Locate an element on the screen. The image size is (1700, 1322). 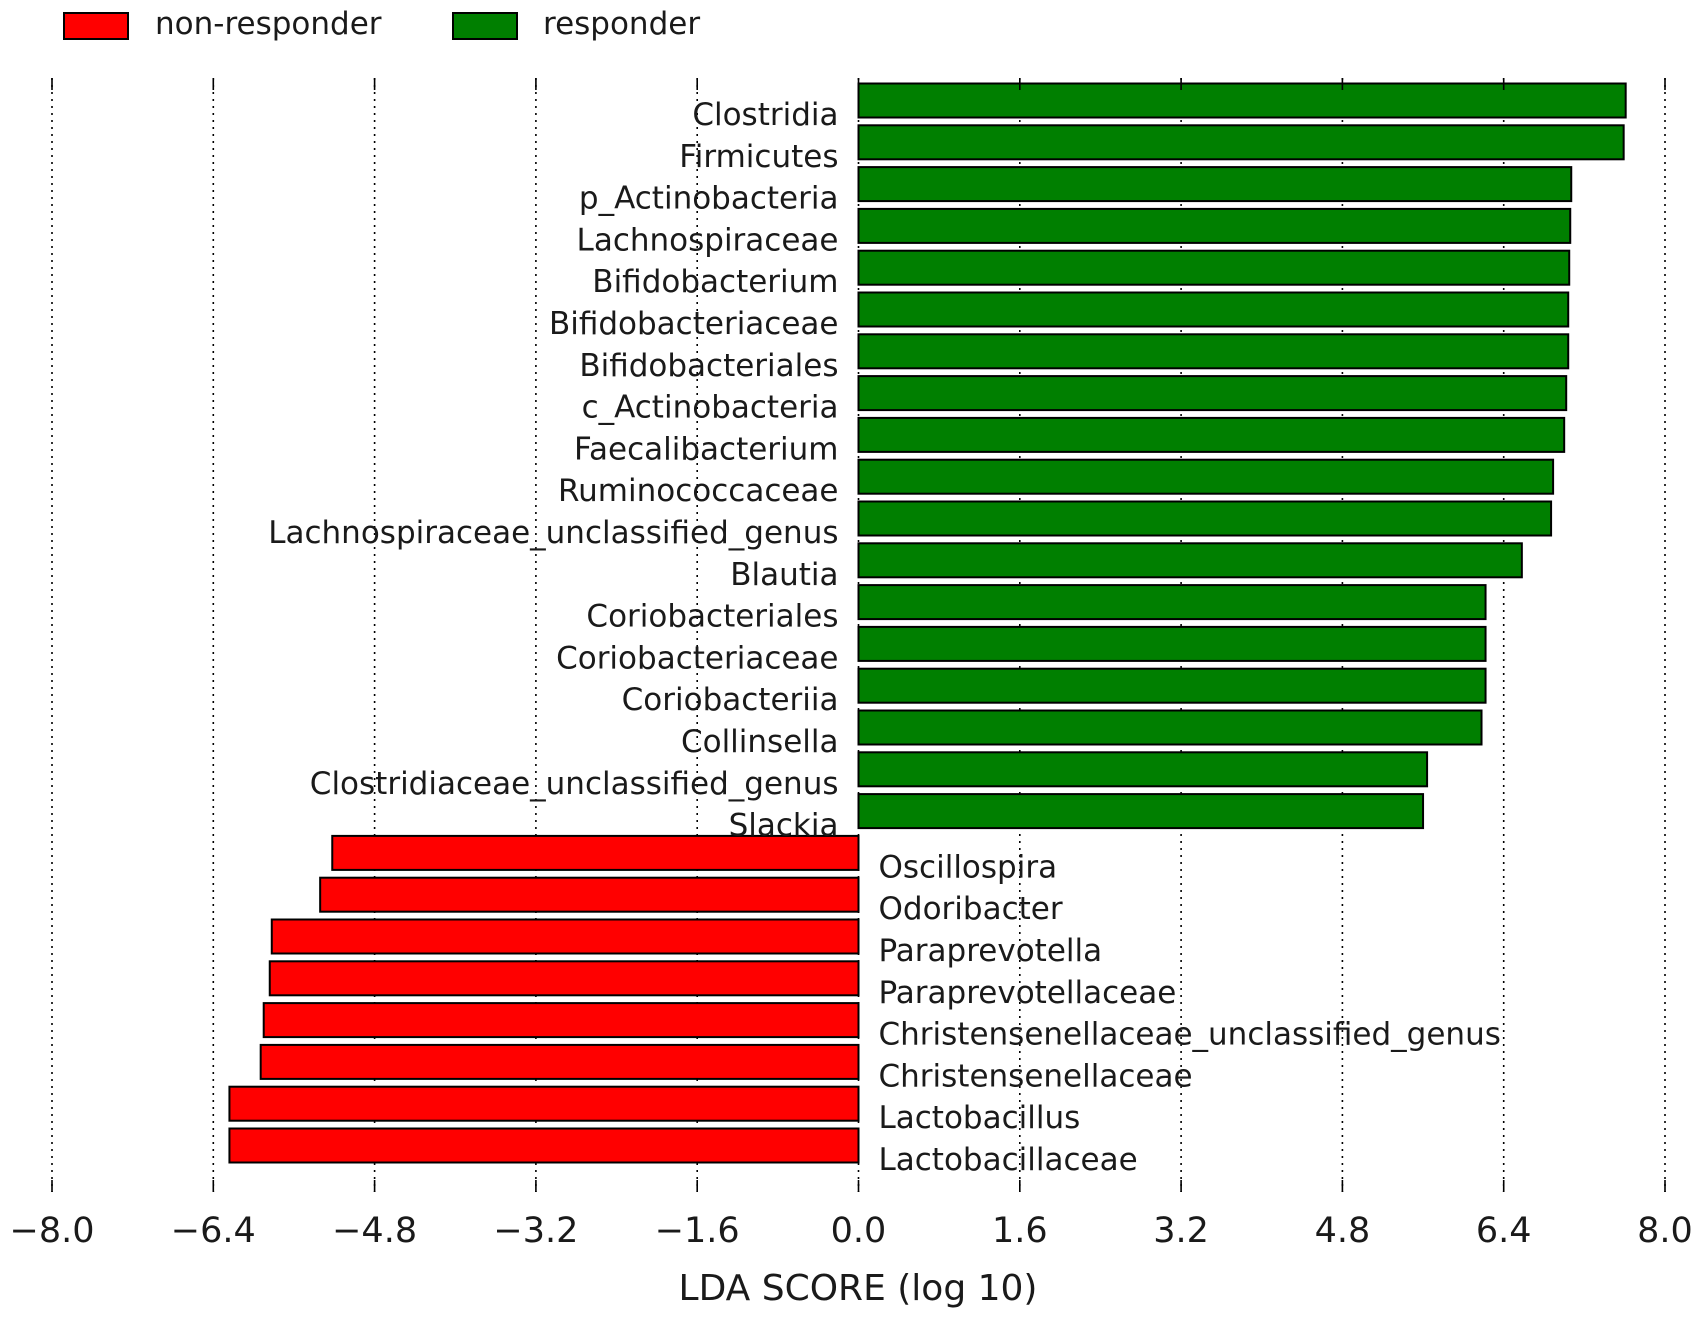
bar-label: Coriobacteriia is located at coordinates (730, 700).